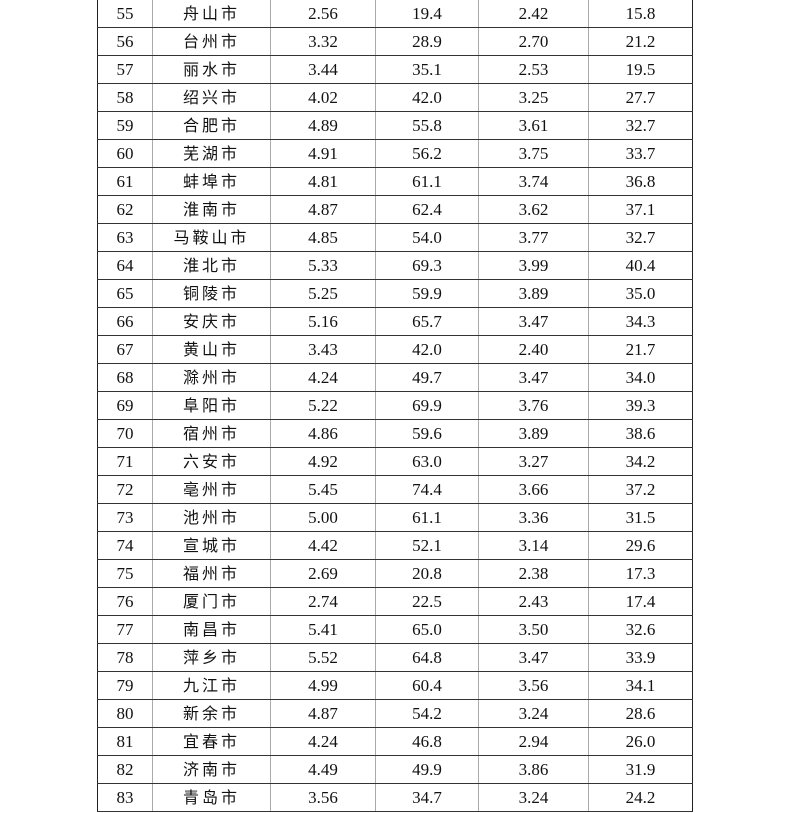  I want to click on value-col-1: 4.02, so click(323, 97).